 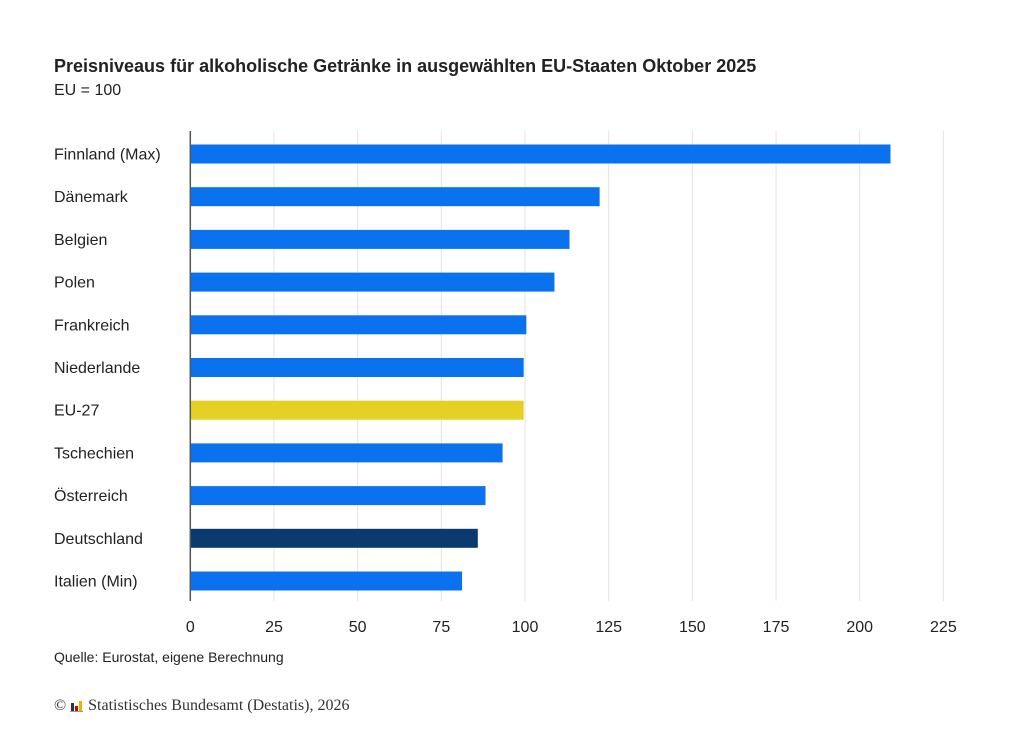 I want to click on category-label: Finnland (Max), so click(x=107, y=155).